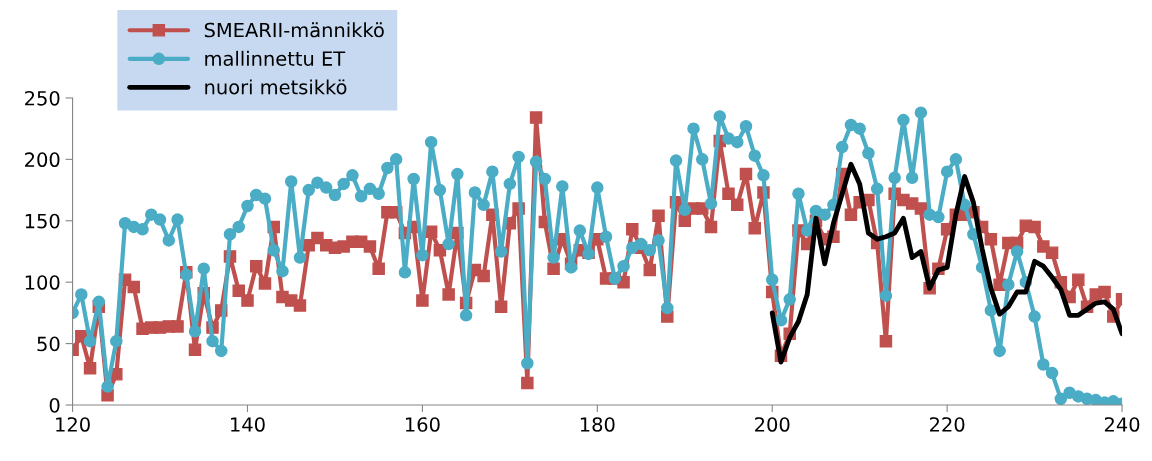 Image resolution: width=1152 pixels, height=461 pixels. Describe the element at coordinates (42, 282) in the screenshot. I see `y-tick-label: 100` at that location.